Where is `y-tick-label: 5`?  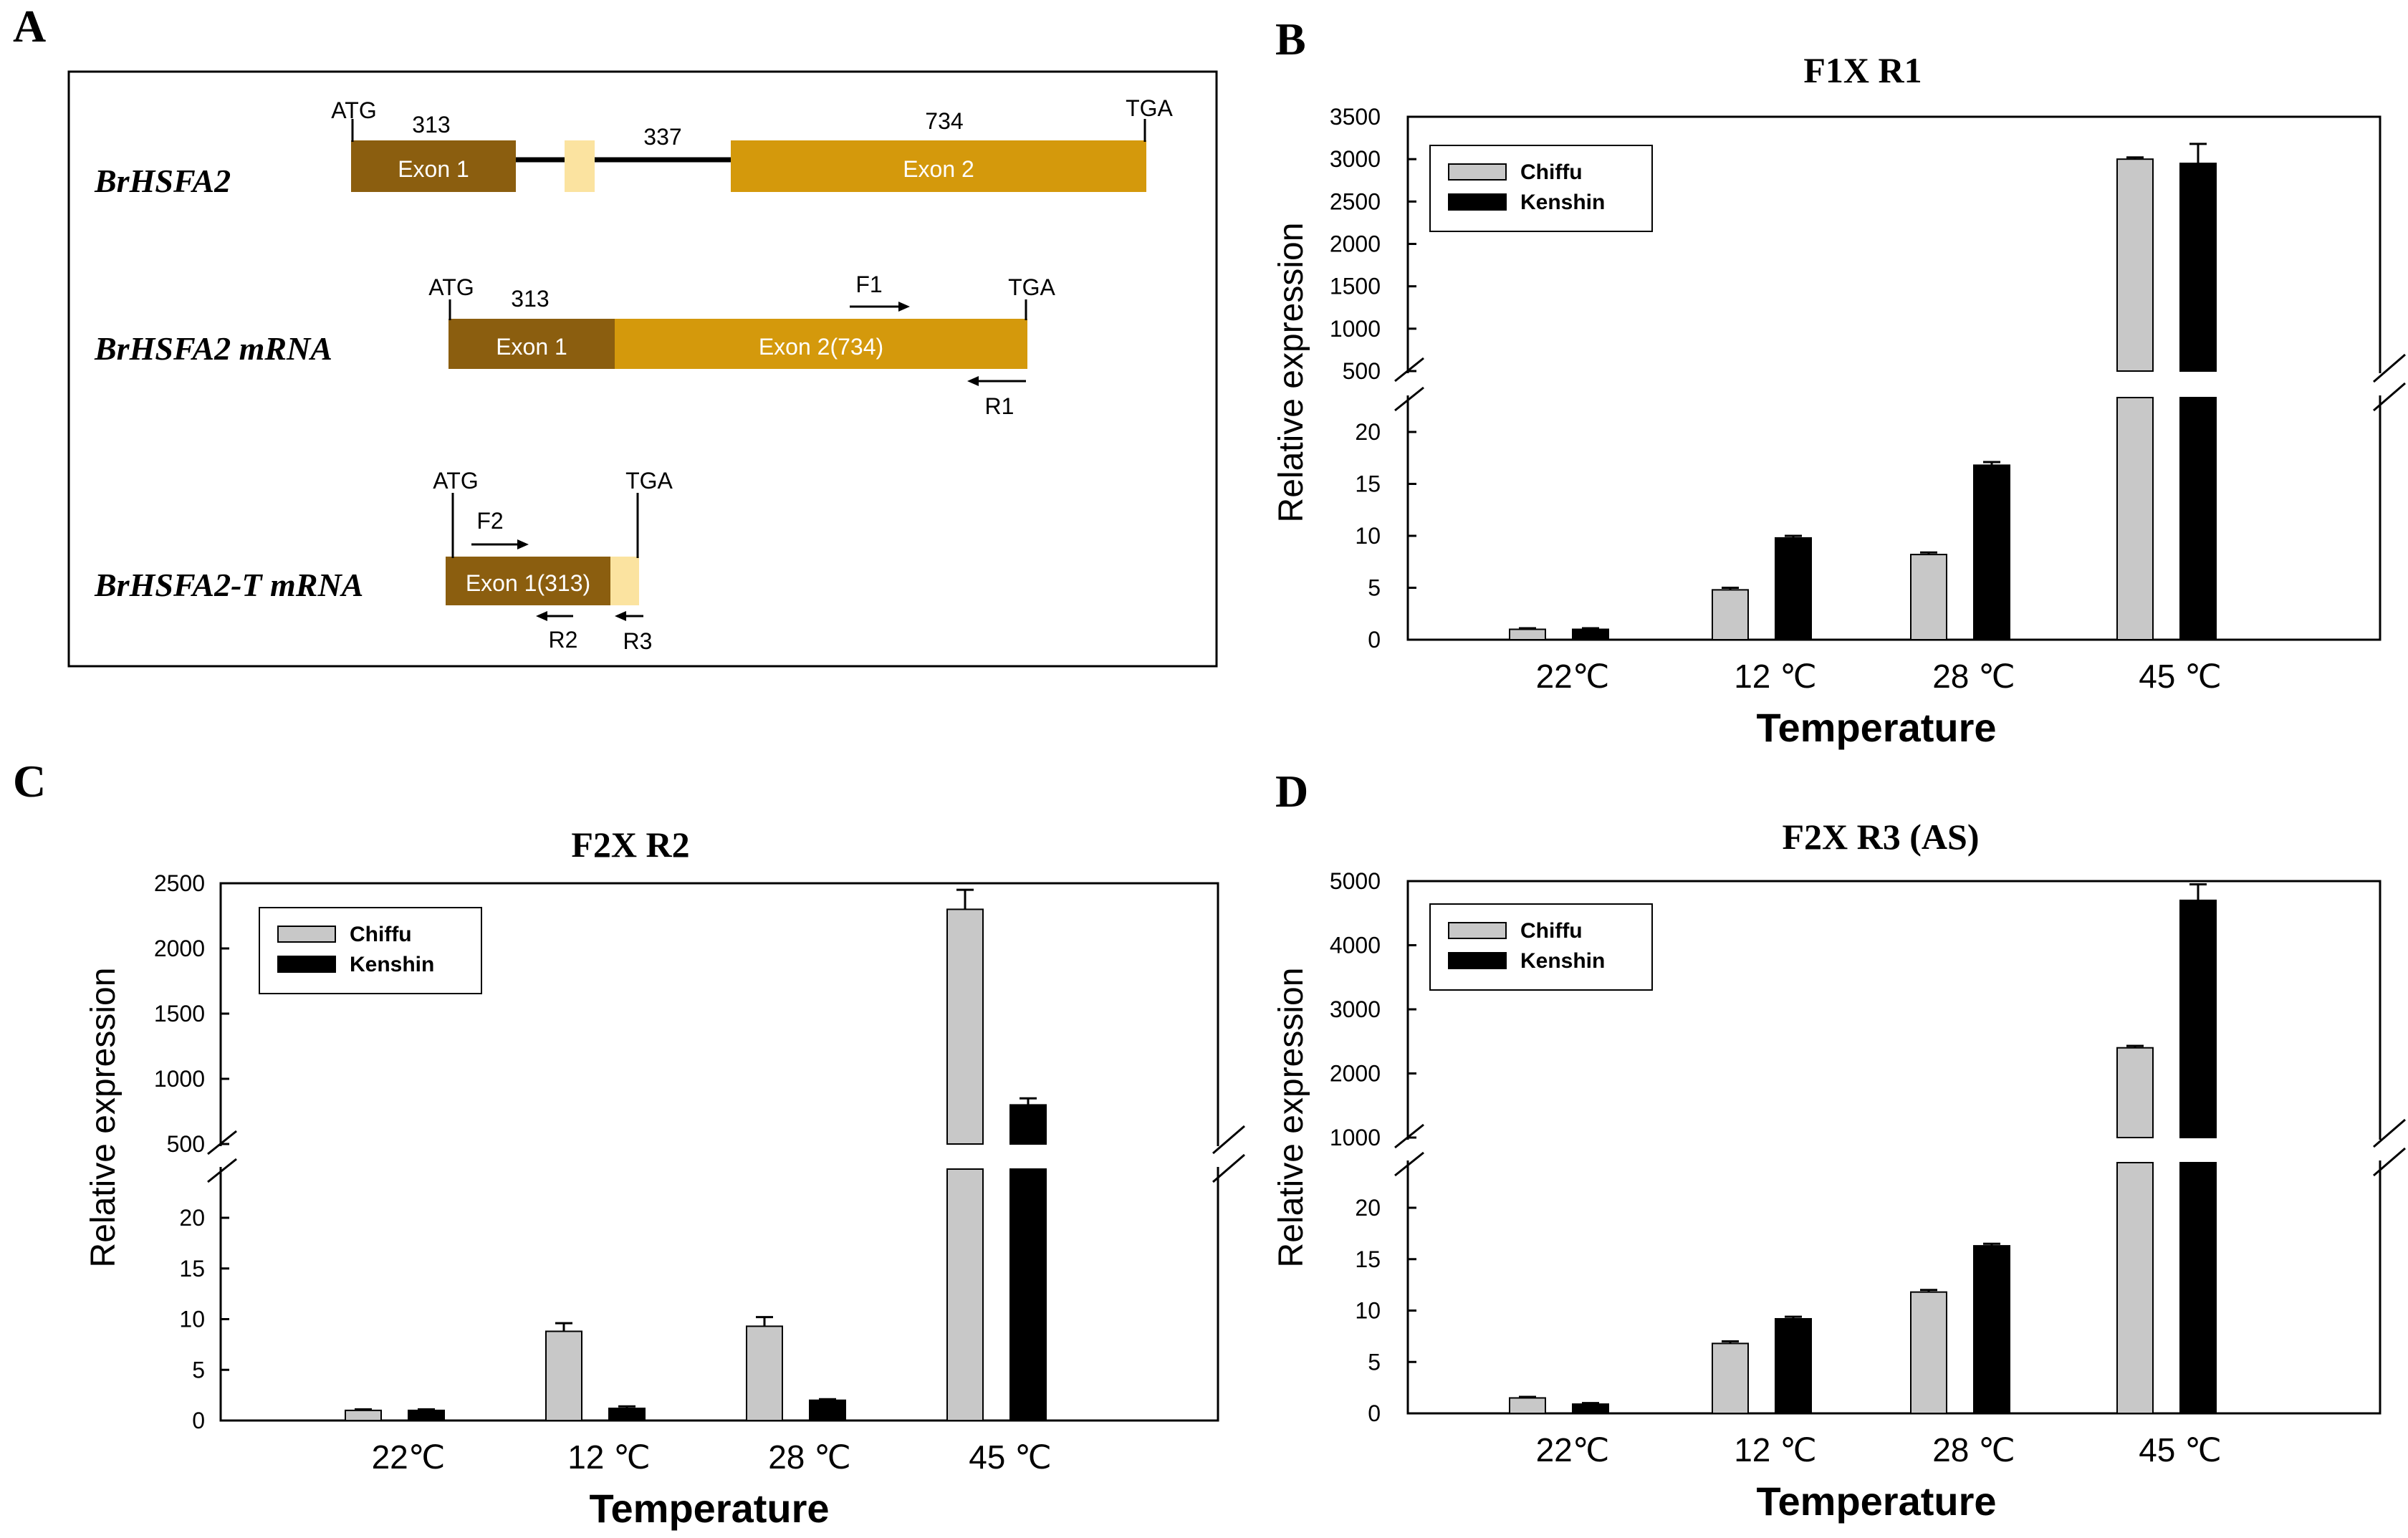 y-tick-label: 5 is located at coordinates (198, 1370).